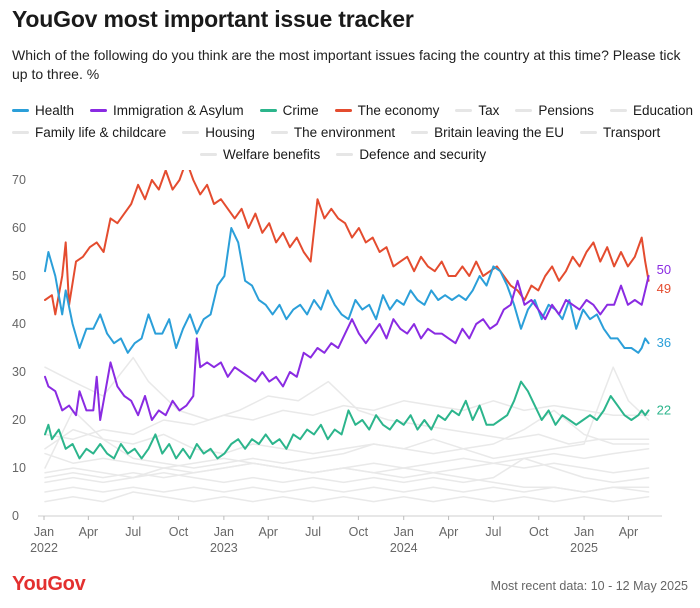  I want to click on y-tick-label: 60, so click(19, 228).